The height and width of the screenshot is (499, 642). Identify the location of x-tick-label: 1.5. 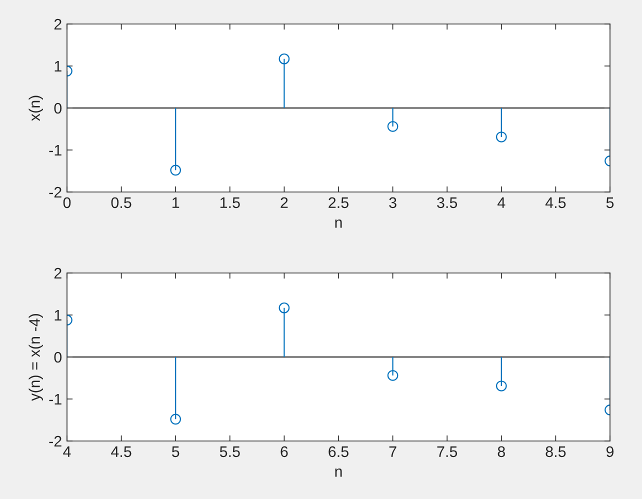
(230, 202).